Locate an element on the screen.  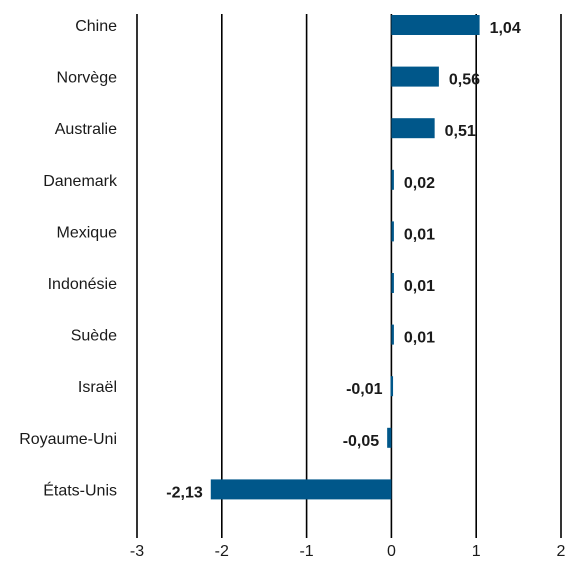
category-label: Israël is located at coordinates (97, 387).